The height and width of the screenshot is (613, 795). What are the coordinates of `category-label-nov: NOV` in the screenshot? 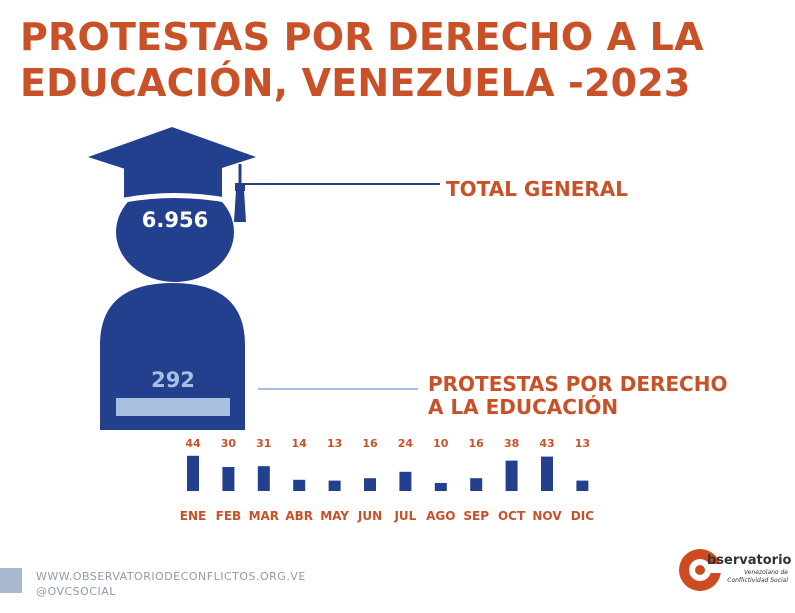 It's located at (547, 516).